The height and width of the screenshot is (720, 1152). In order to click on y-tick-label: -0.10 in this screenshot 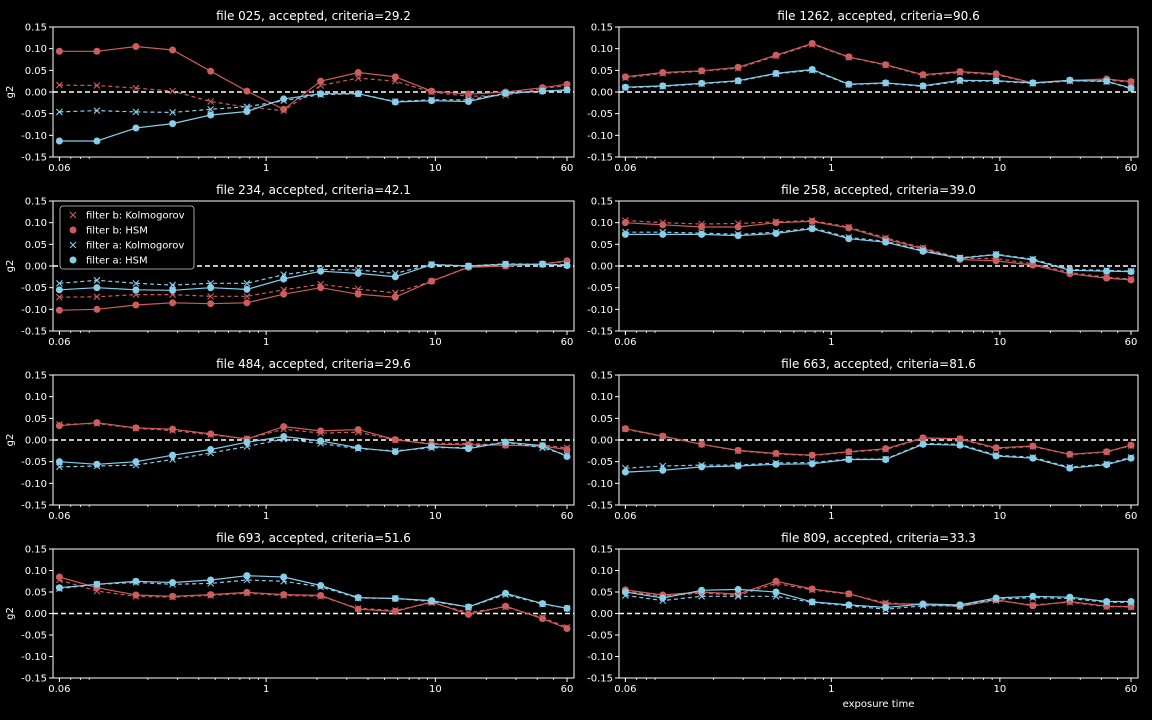, I will do `click(600, 310)`.